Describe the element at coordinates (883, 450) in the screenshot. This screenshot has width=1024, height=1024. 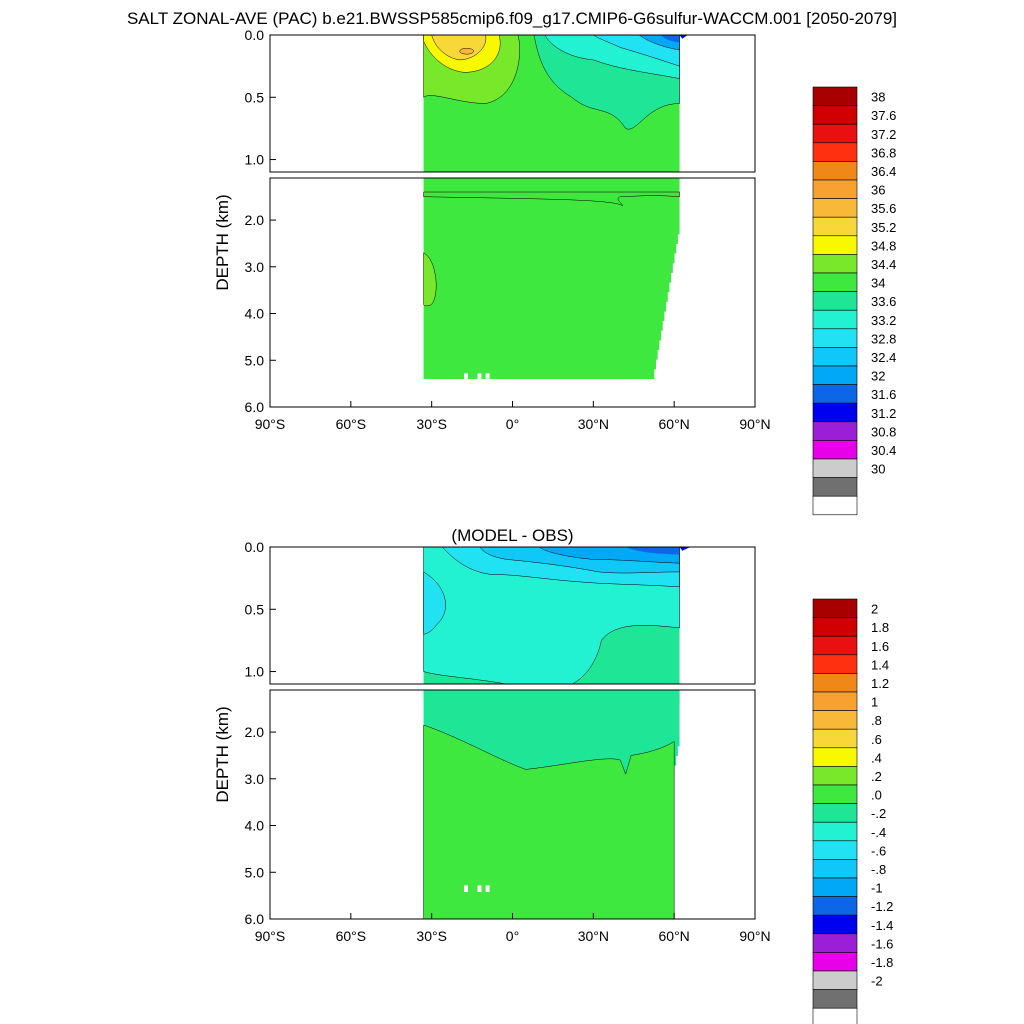
I see `colorbar-label: 30.4` at that location.